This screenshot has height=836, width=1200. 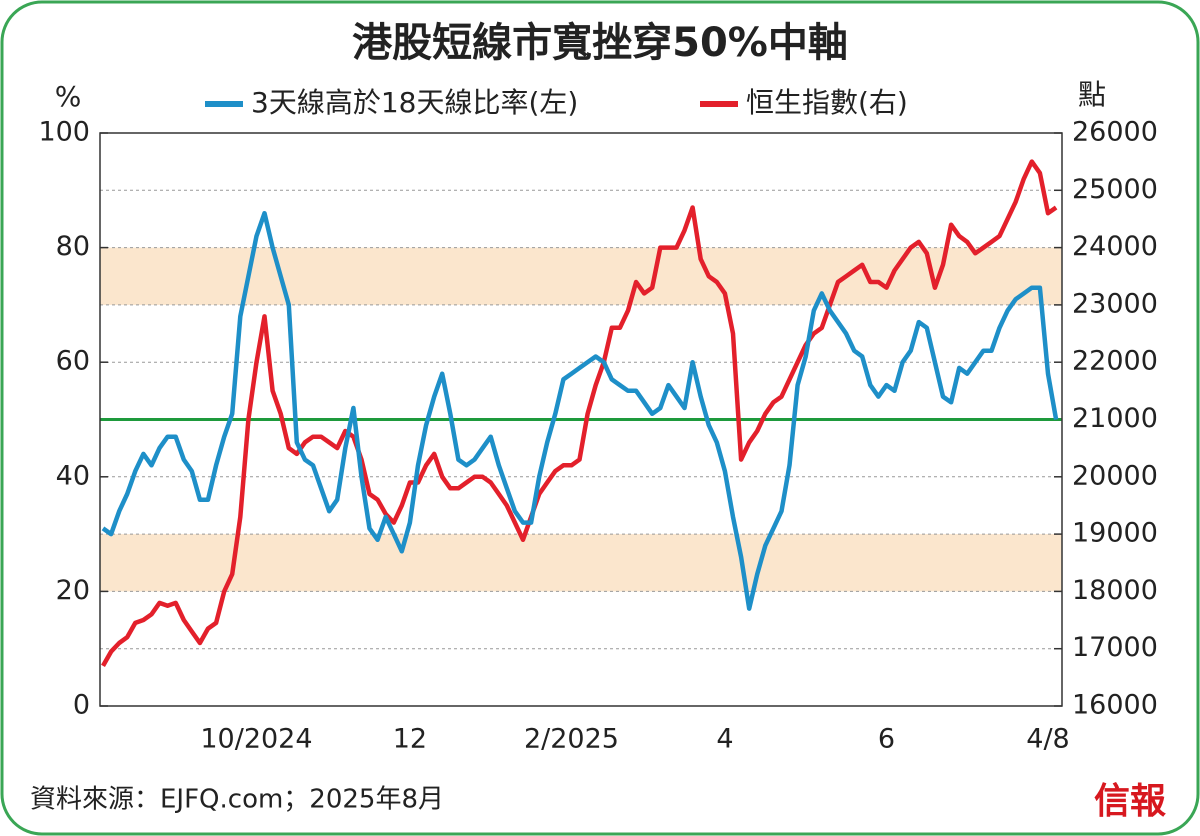 What do you see at coordinates (1092, 94) in the screenshot?
I see `y2-axis-unit: 點` at bounding box center [1092, 94].